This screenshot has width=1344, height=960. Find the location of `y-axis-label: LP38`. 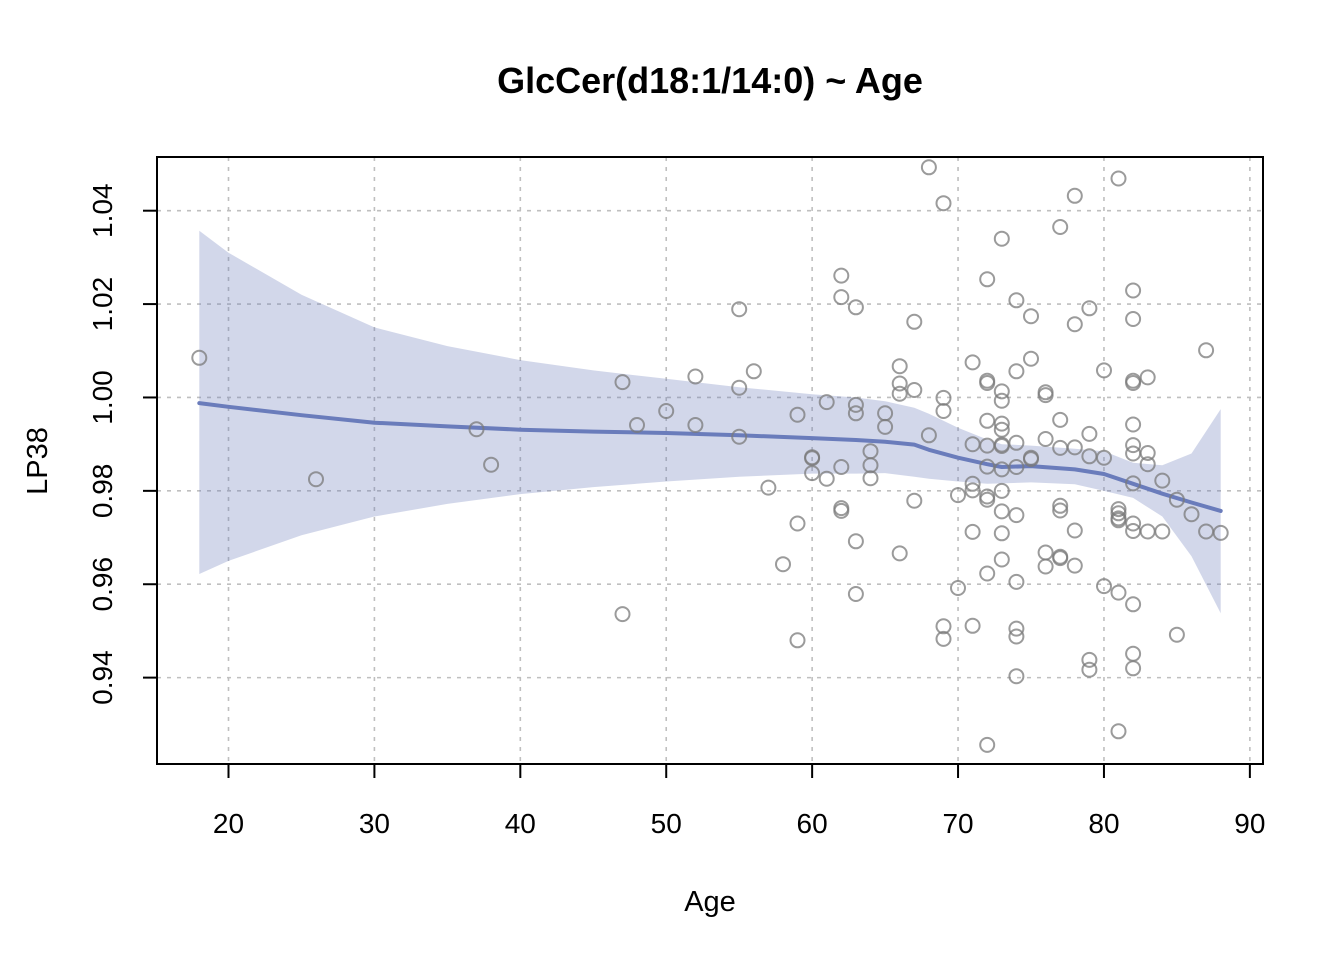

y-axis-label: LP38 is located at coordinates (38, 461).